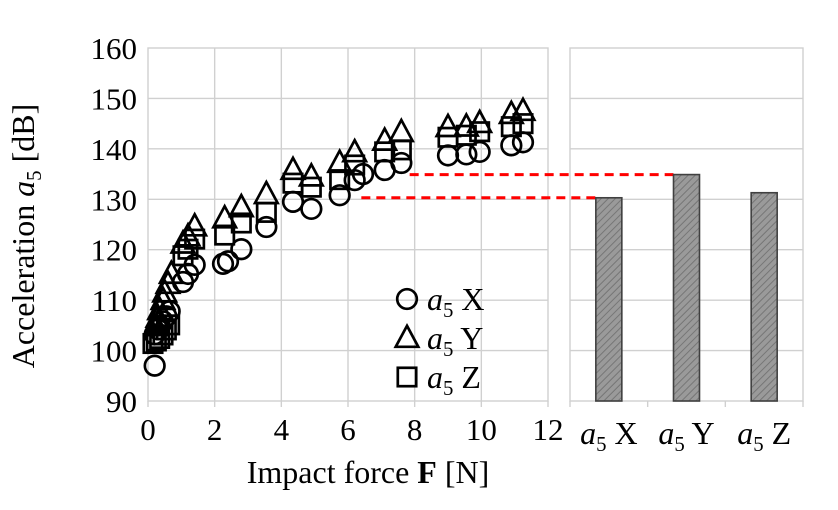  What do you see at coordinates (456, 301) in the screenshot?
I see `legend-label-a5-x: a5 X` at bounding box center [456, 301].